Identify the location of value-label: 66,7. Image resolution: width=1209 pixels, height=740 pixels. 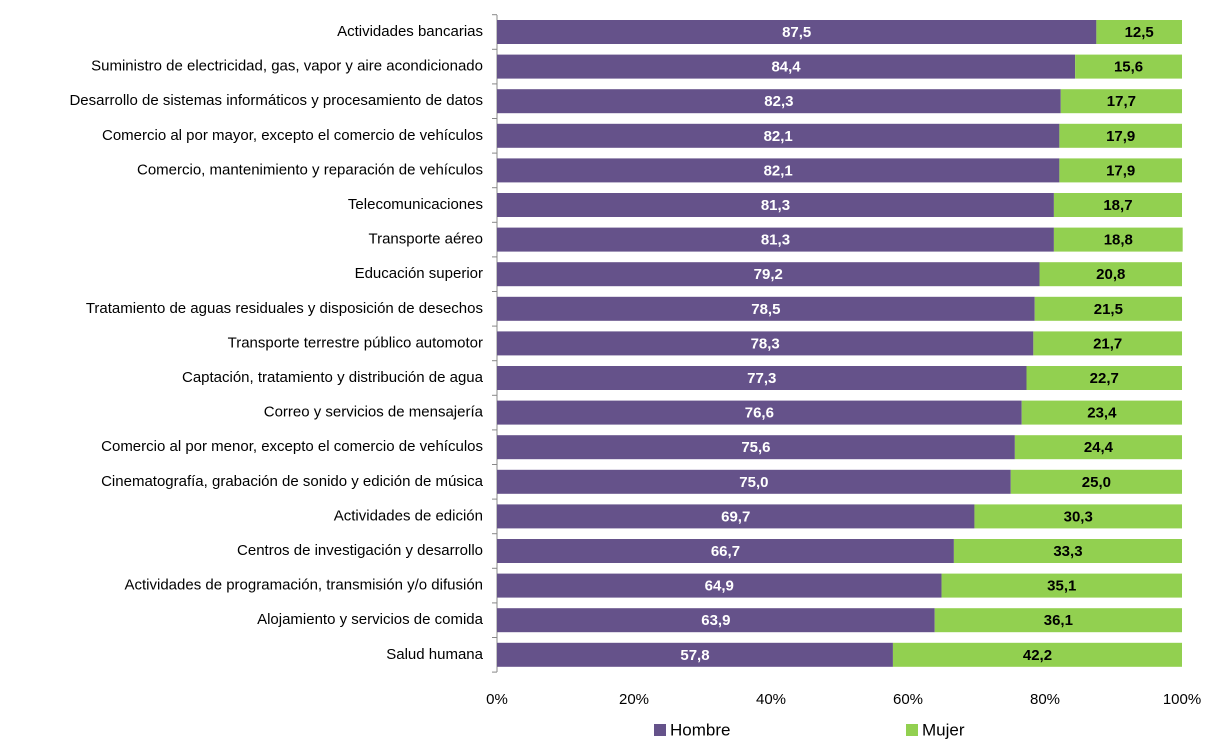
(725, 551).